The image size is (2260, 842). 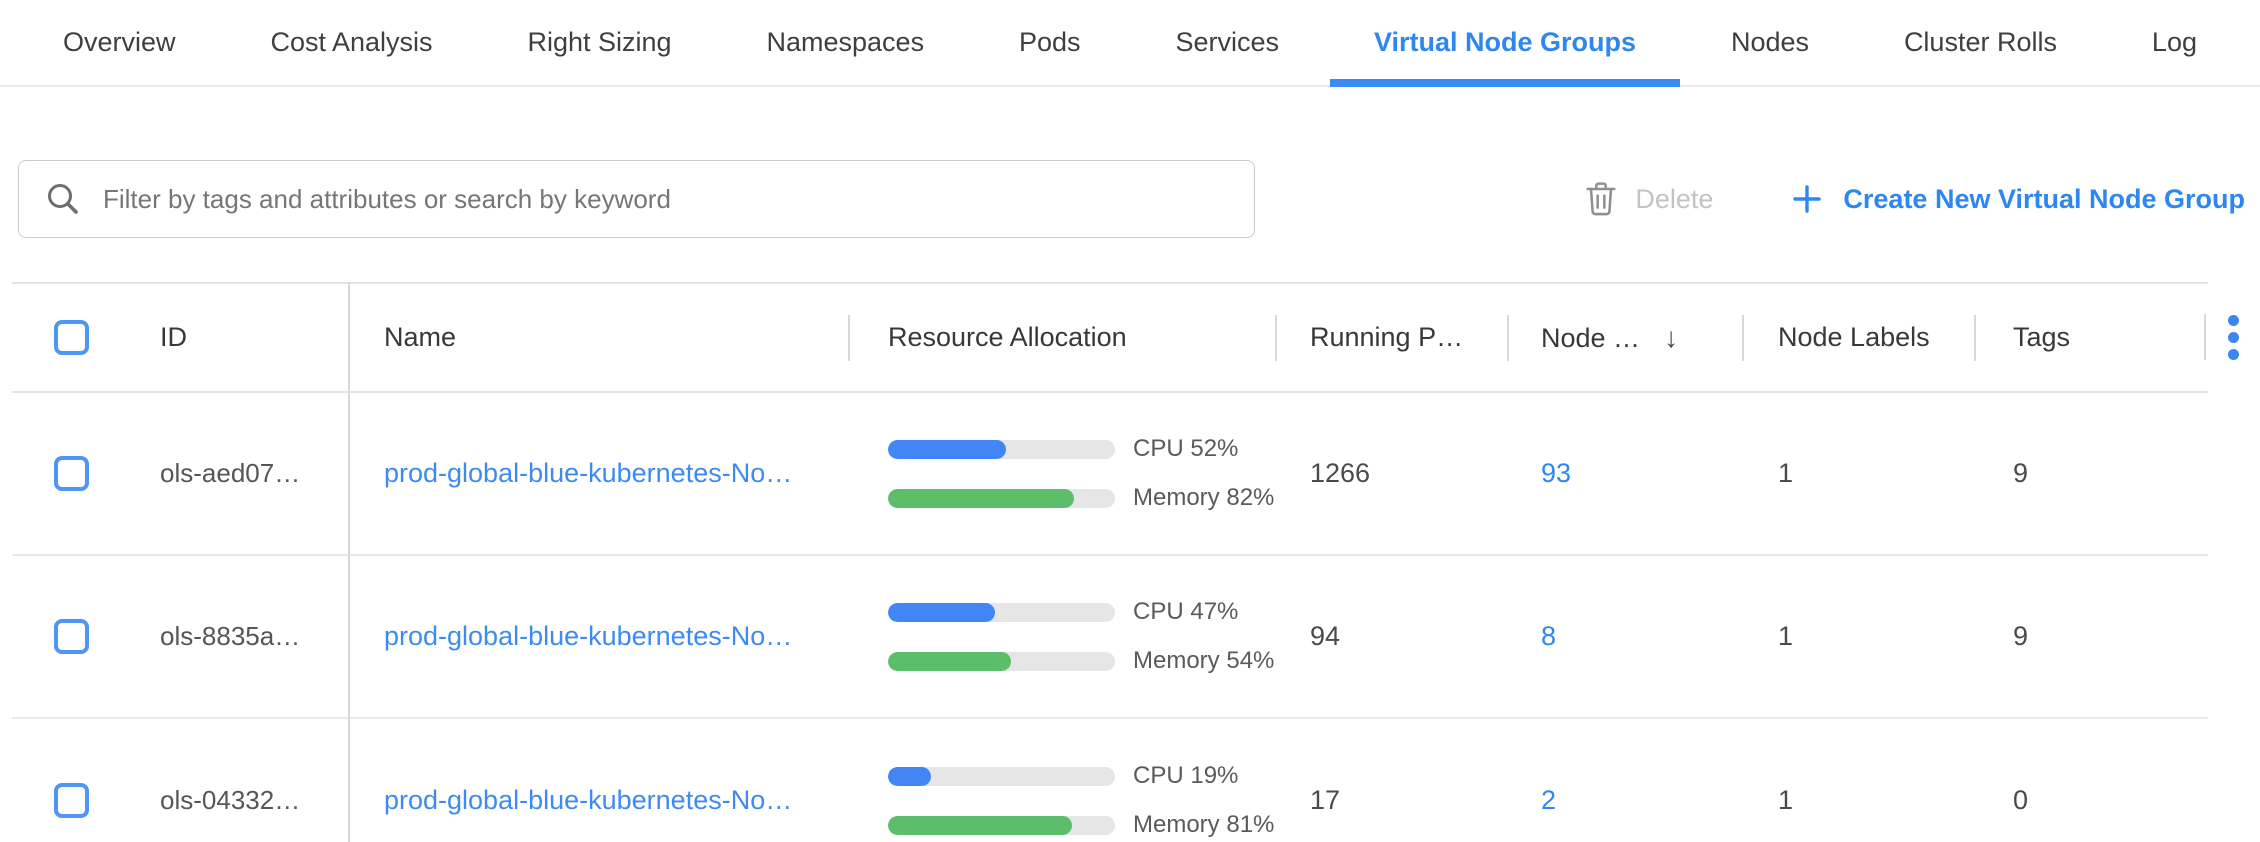 I want to click on tab-cost-analysis: Cost Analysis, so click(x=351, y=42).